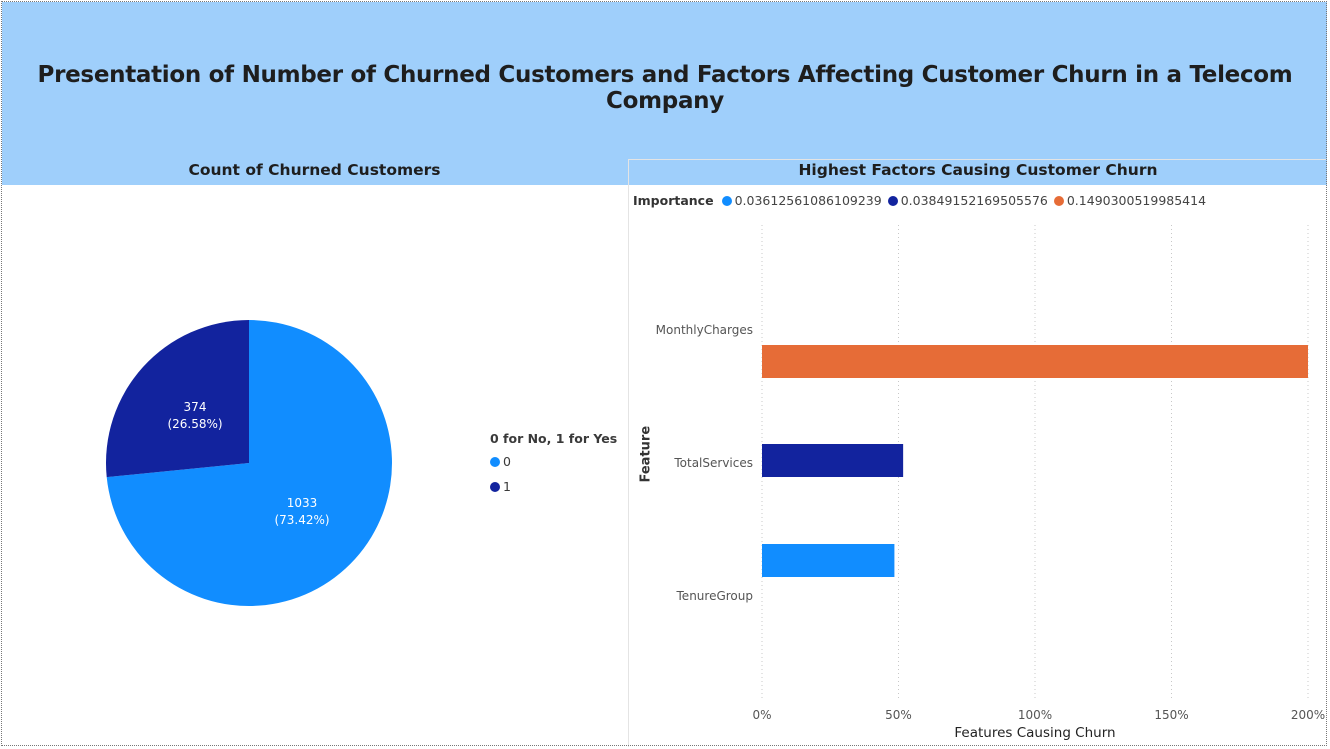 The width and height of the screenshot is (1330, 749). I want to click on bar-TotalServices, so click(833, 460).